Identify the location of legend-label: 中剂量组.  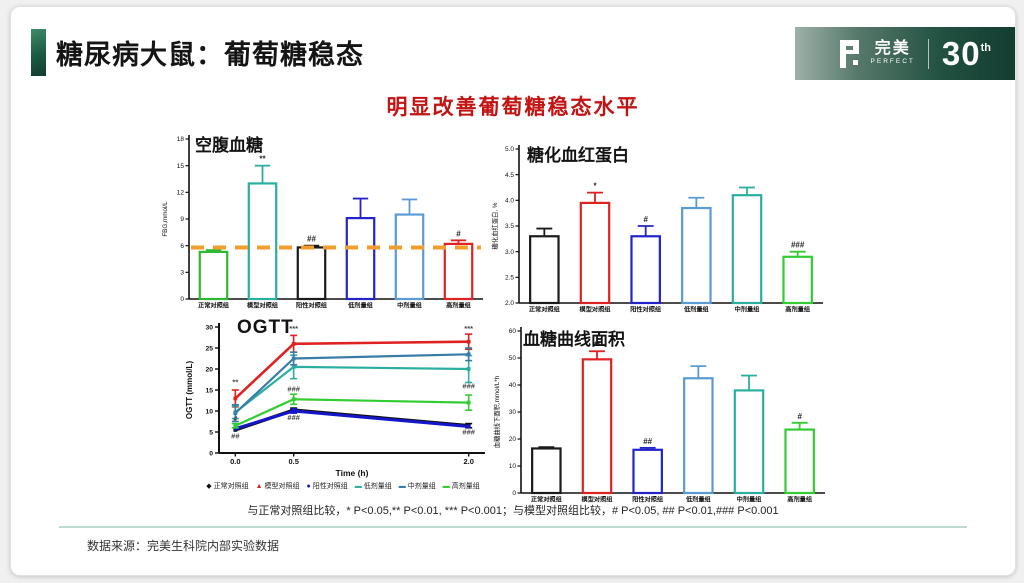
(421, 486).